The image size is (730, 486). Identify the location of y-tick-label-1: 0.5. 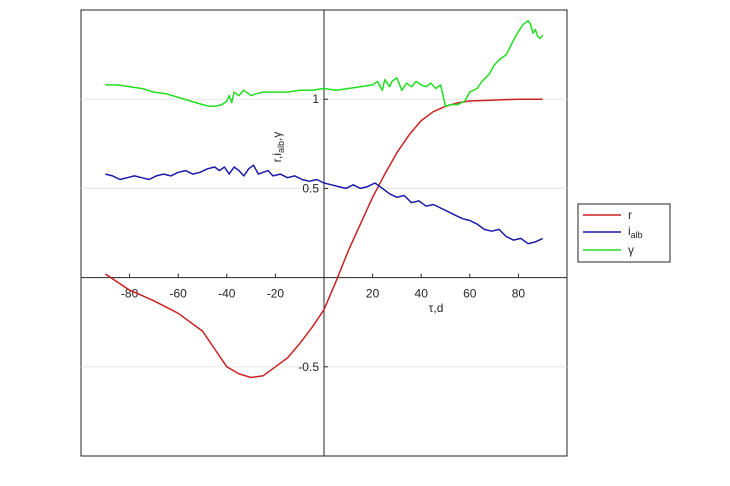
(310, 188).